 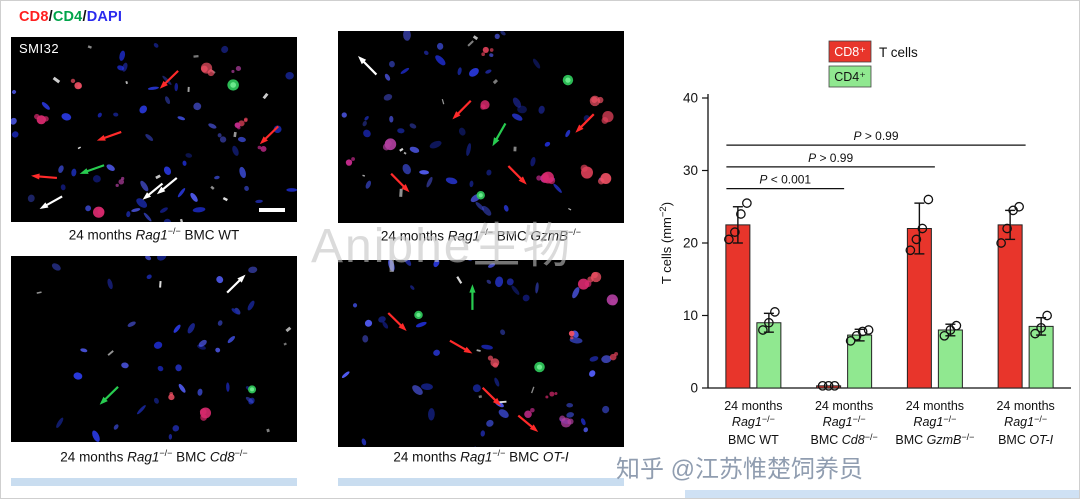 What do you see at coordinates (898, 52) in the screenshot?
I see `legend-title: T cells` at bounding box center [898, 52].